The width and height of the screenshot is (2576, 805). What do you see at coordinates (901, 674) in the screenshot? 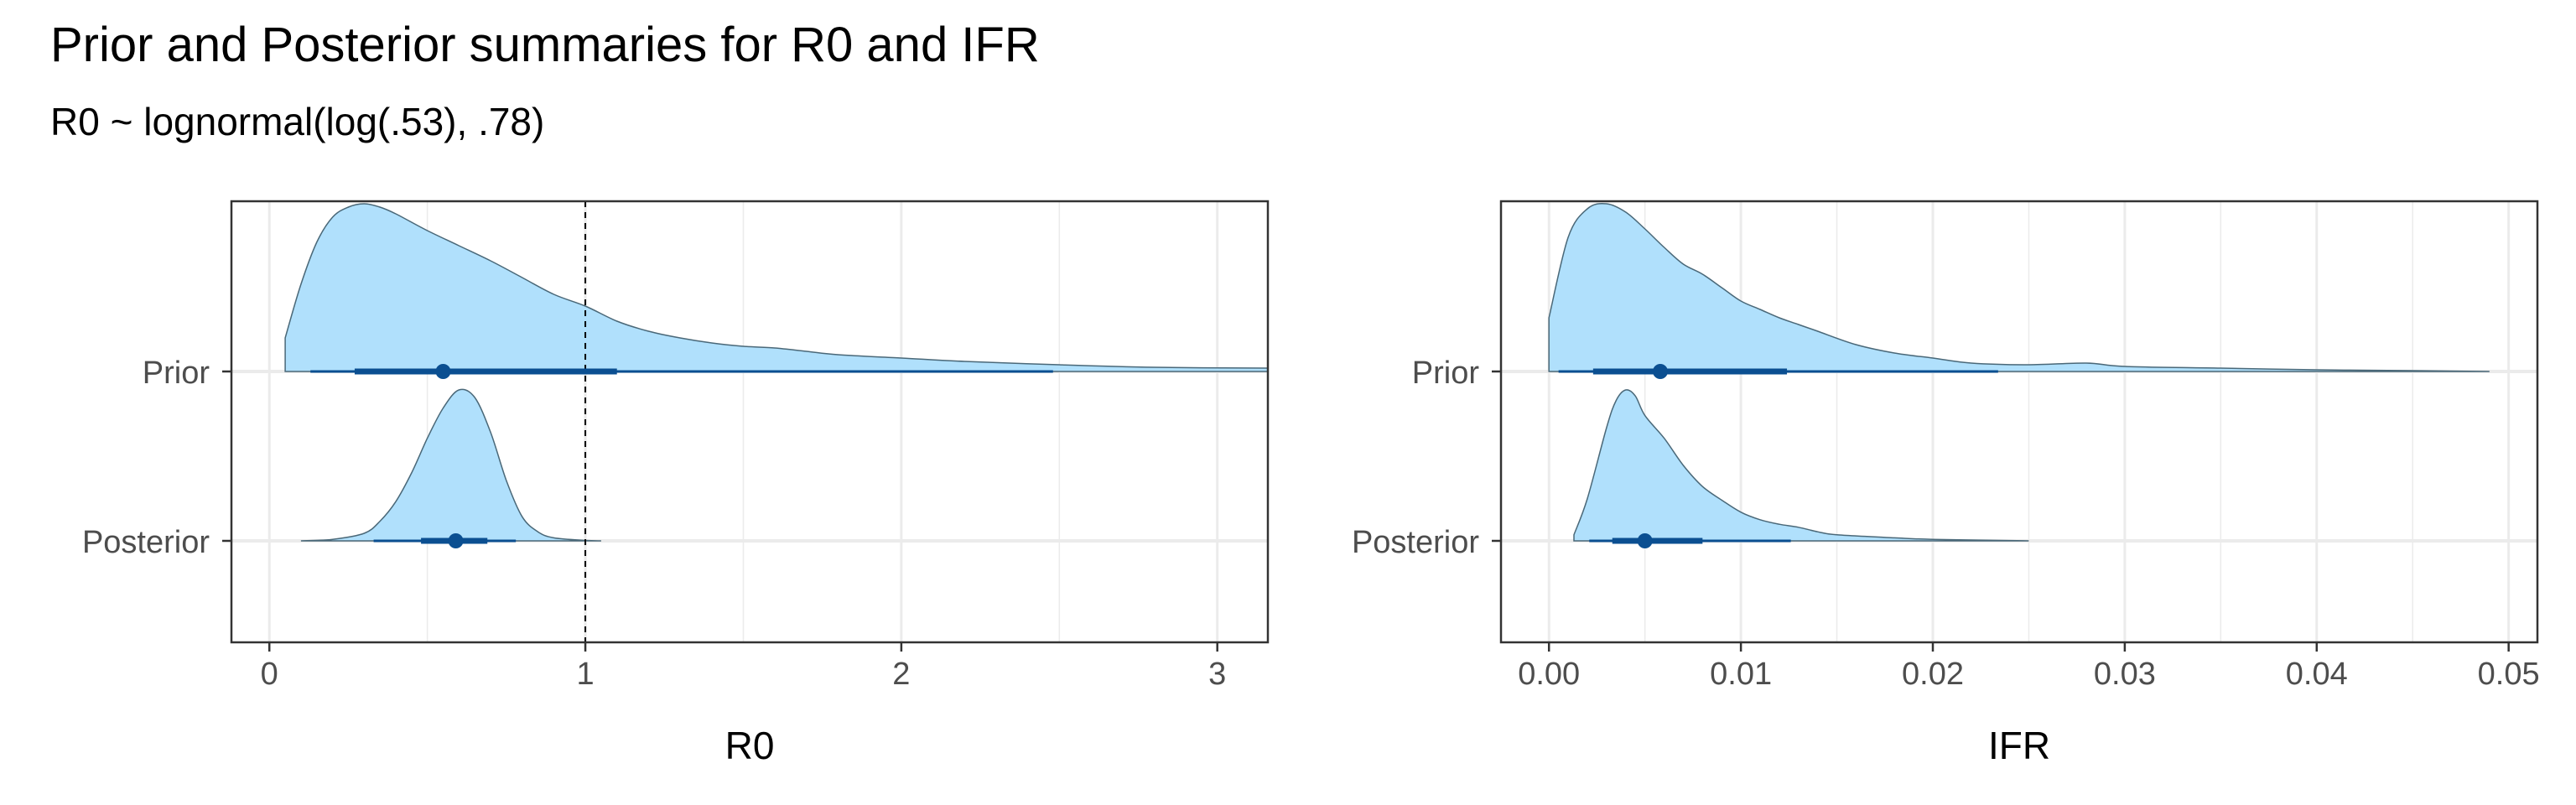
I see `x-tick-label: 2` at bounding box center [901, 674].